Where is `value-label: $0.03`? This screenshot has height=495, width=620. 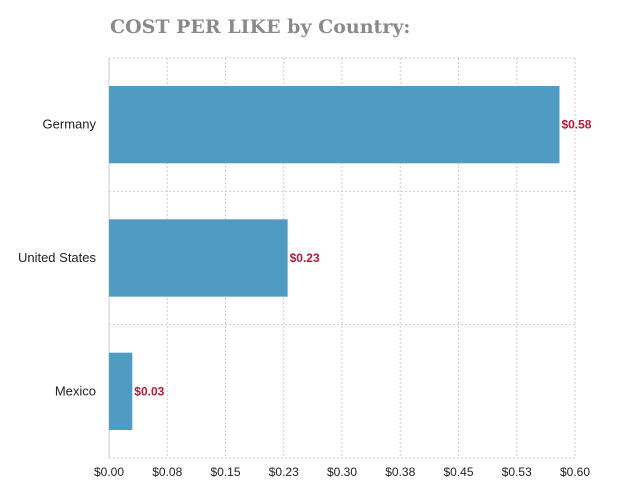
value-label: $0.03 is located at coordinates (149, 391).